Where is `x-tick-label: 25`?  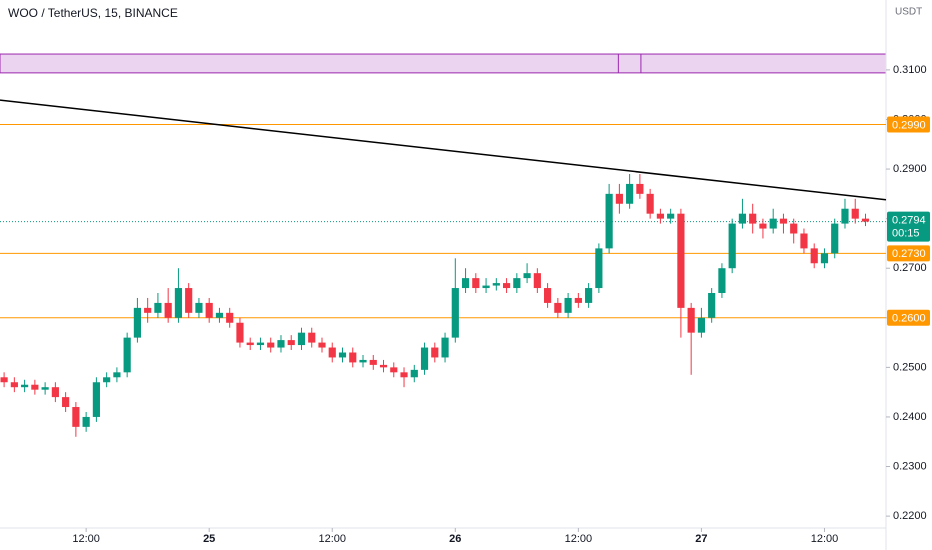
x-tick-label: 25 is located at coordinates (209, 539).